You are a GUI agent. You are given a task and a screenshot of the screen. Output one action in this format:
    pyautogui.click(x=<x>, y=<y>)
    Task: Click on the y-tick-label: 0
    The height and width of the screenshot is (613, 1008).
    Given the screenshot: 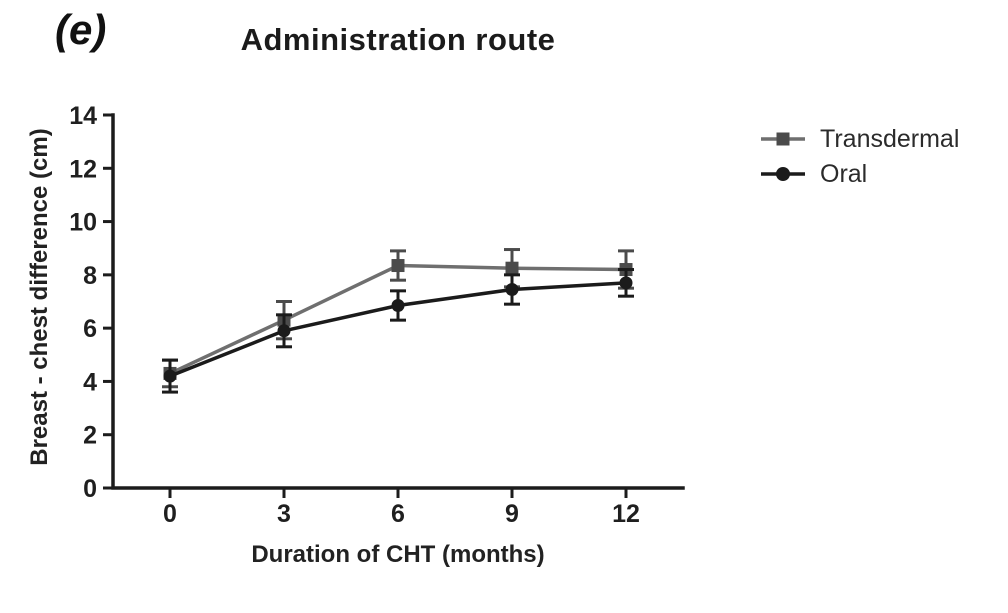 What is the action you would take?
    pyautogui.click(x=90, y=489)
    